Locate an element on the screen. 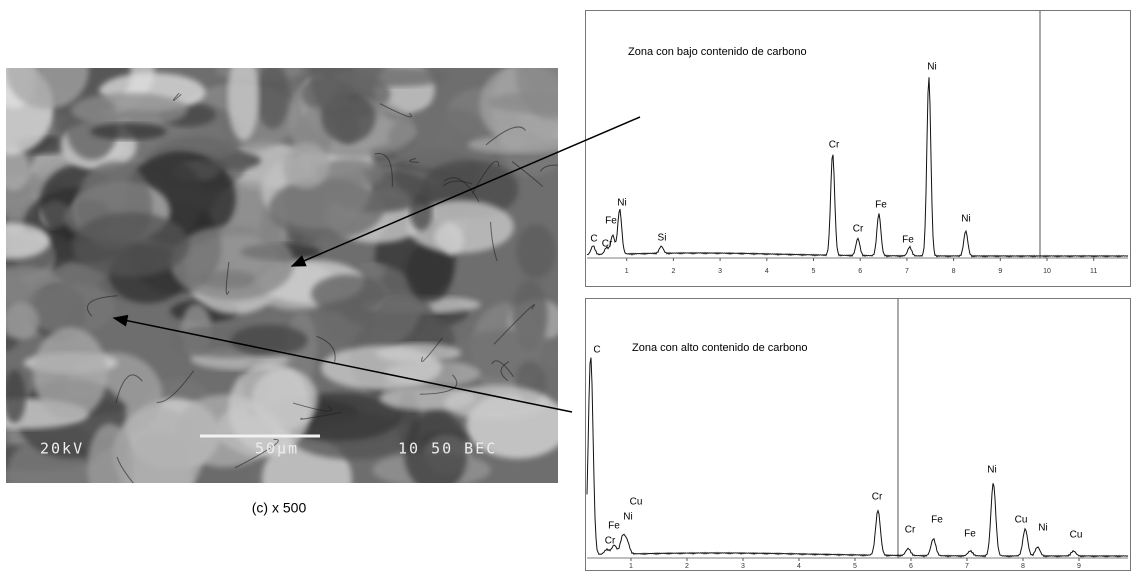 The image size is (1131, 571). arrow is located at coordinates (342, 363).